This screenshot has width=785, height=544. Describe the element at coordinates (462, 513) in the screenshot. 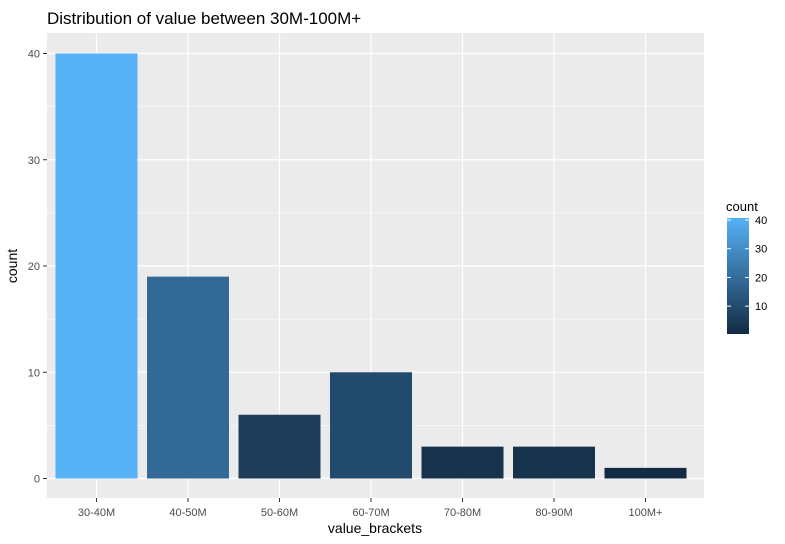

I see `x-tick-label: 70-80M` at that location.